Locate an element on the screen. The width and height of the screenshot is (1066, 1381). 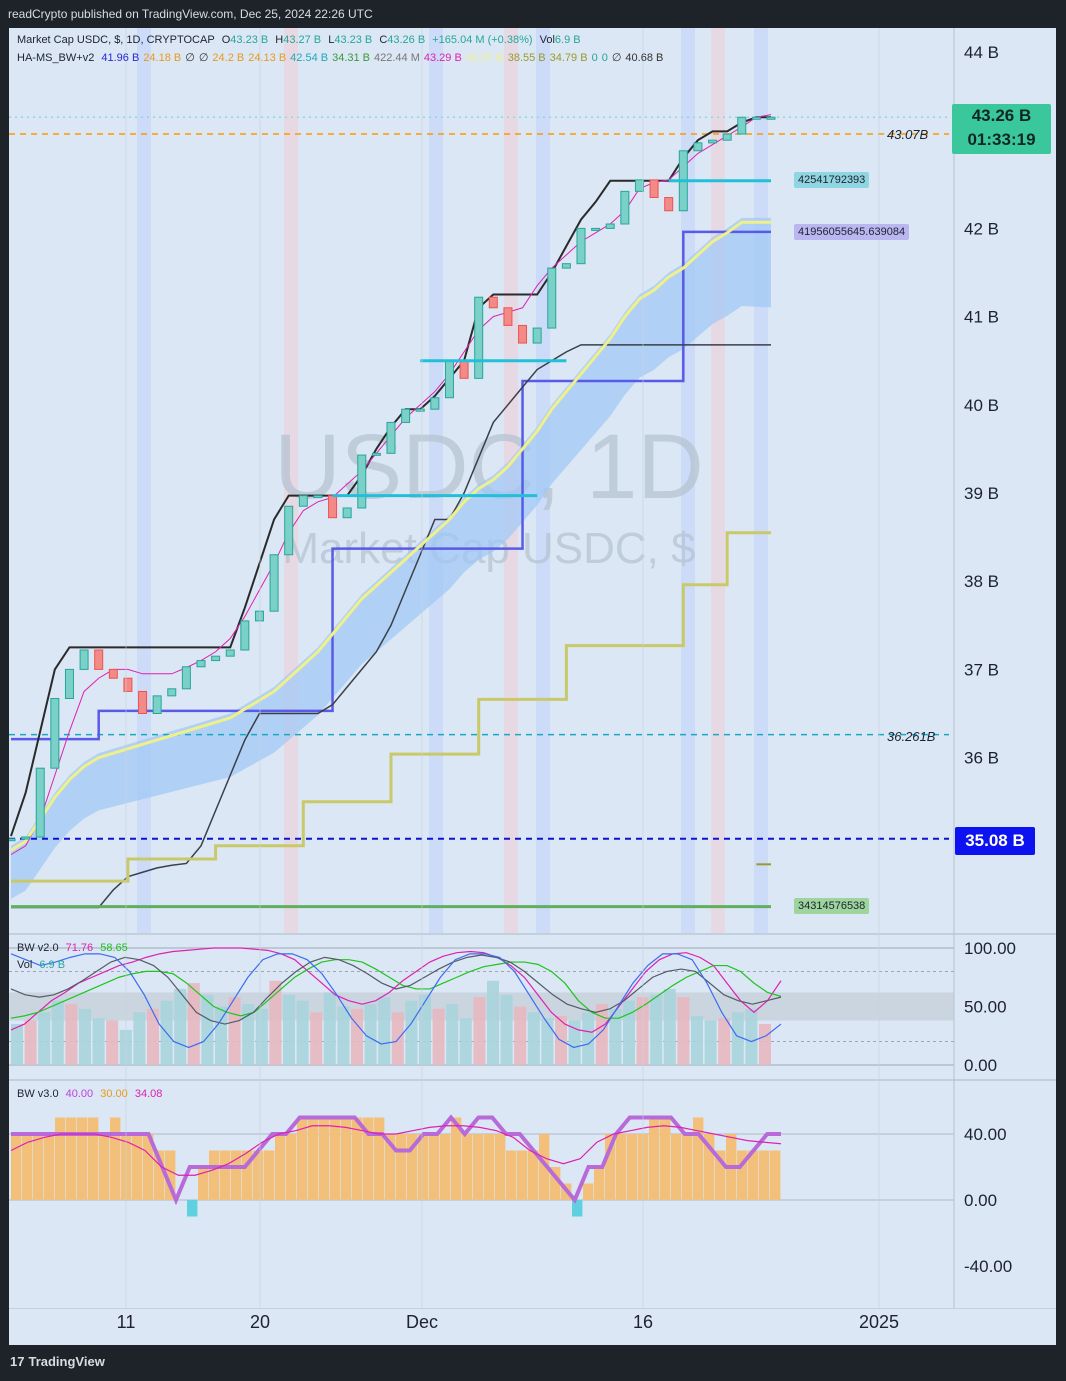
bw2-tick-2: 0.00 is located at coordinates (980, 1065).